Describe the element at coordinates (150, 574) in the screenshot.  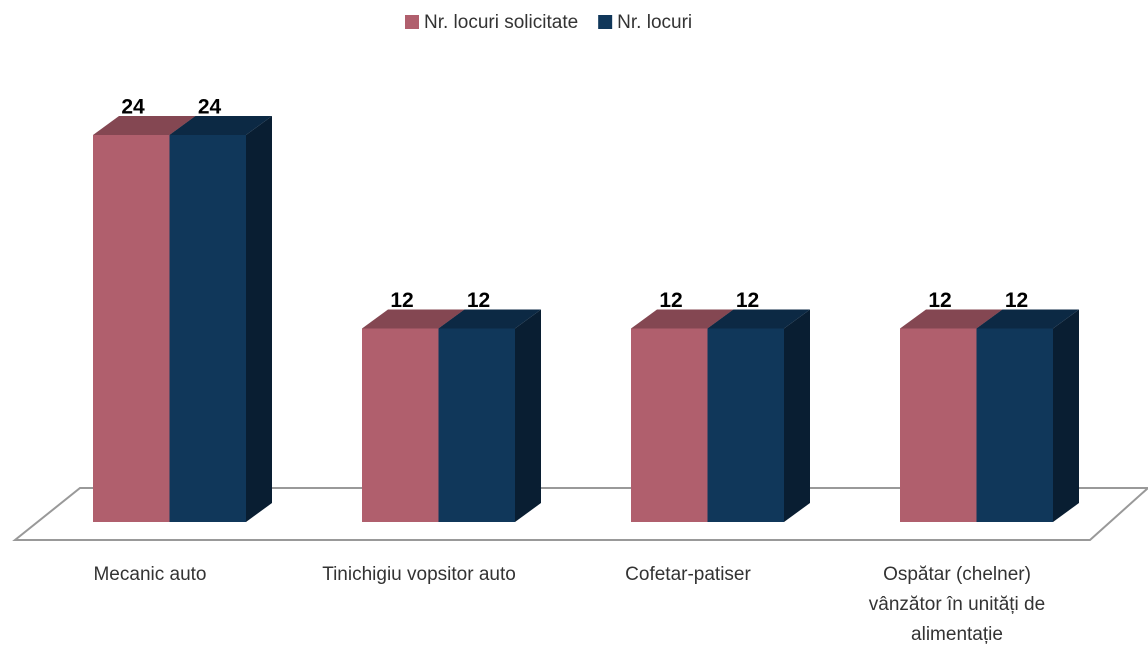
I see `x-tick-label: Mecanic auto` at that location.